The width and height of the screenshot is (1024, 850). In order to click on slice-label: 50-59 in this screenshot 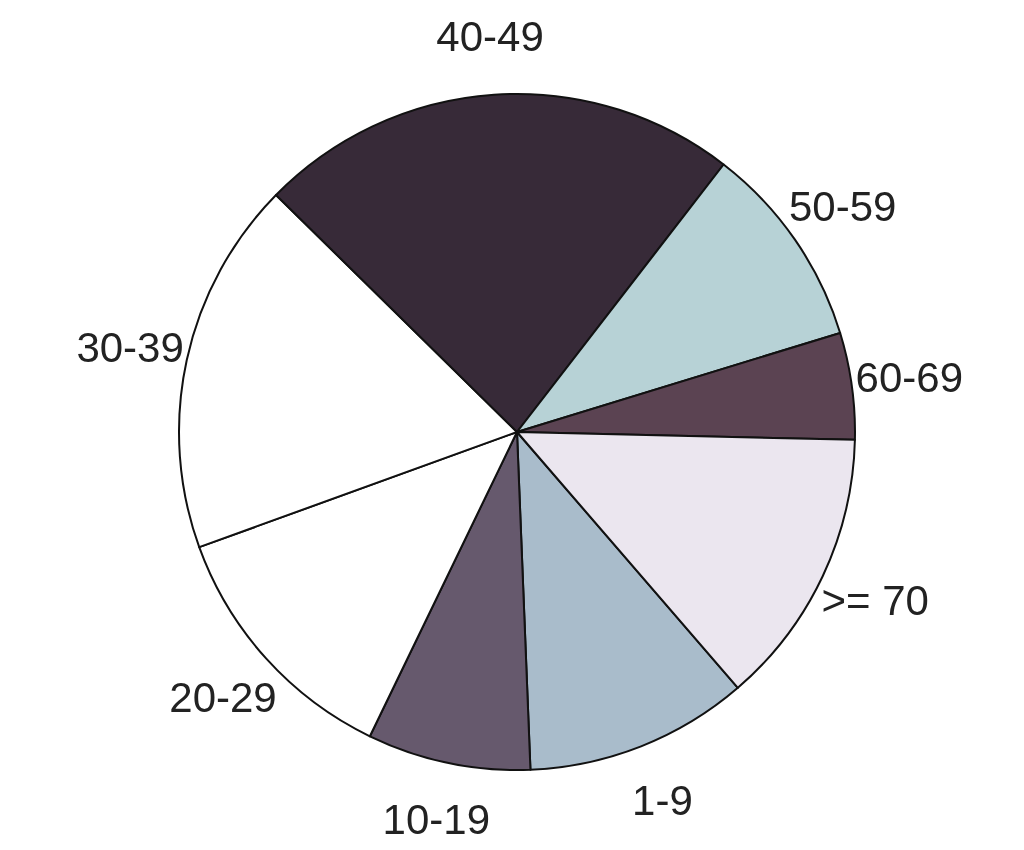, I will do `click(842, 207)`.